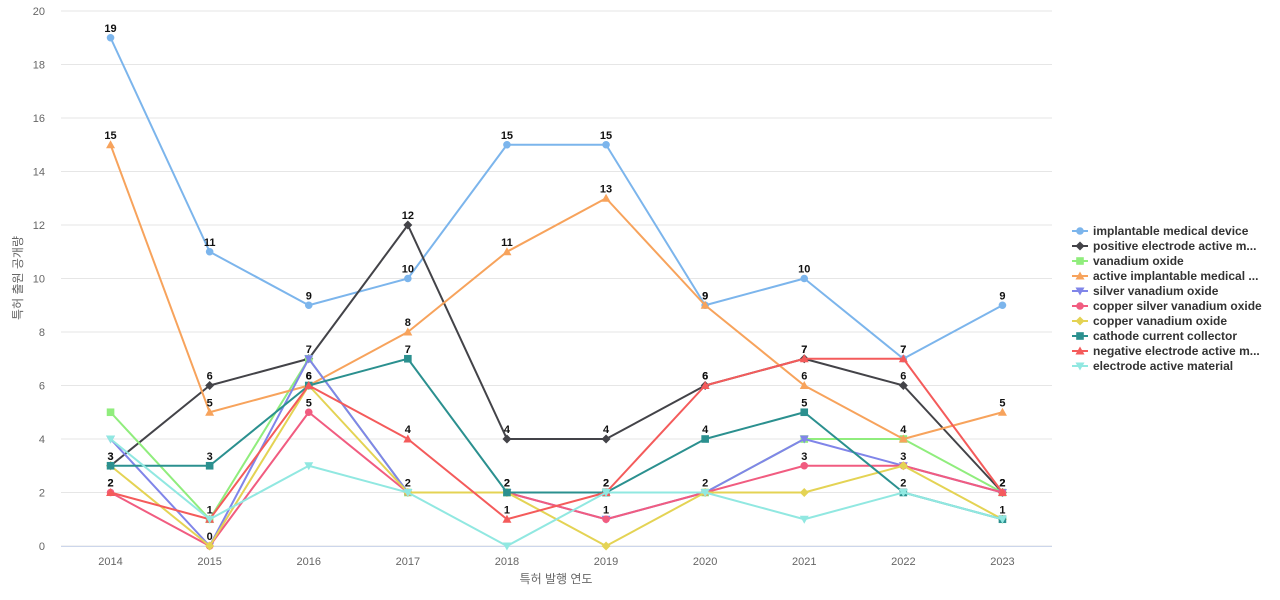 Image resolution: width=1280 pixels, height=600 pixels. I want to click on legend-item: electrode active material, so click(1152, 366).